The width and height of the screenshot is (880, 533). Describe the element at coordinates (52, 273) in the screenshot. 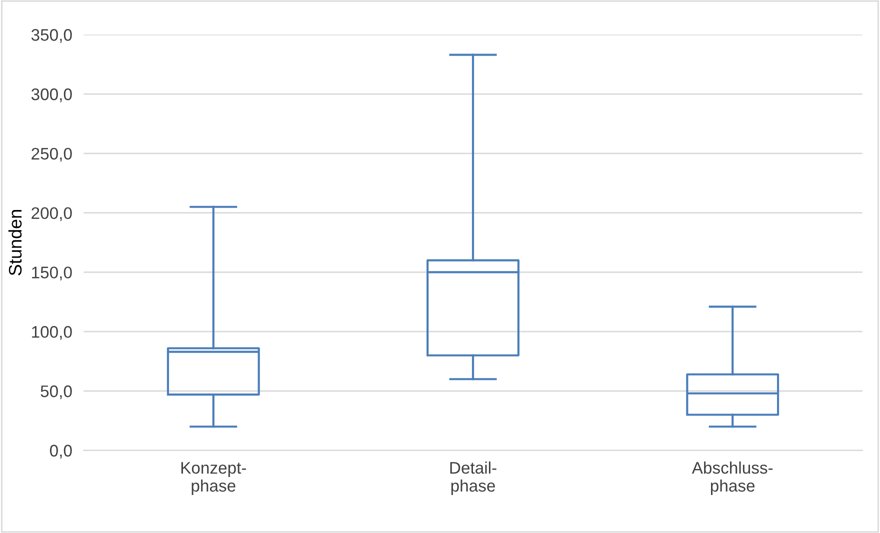

I see `y-tick-label: 150,0` at that location.